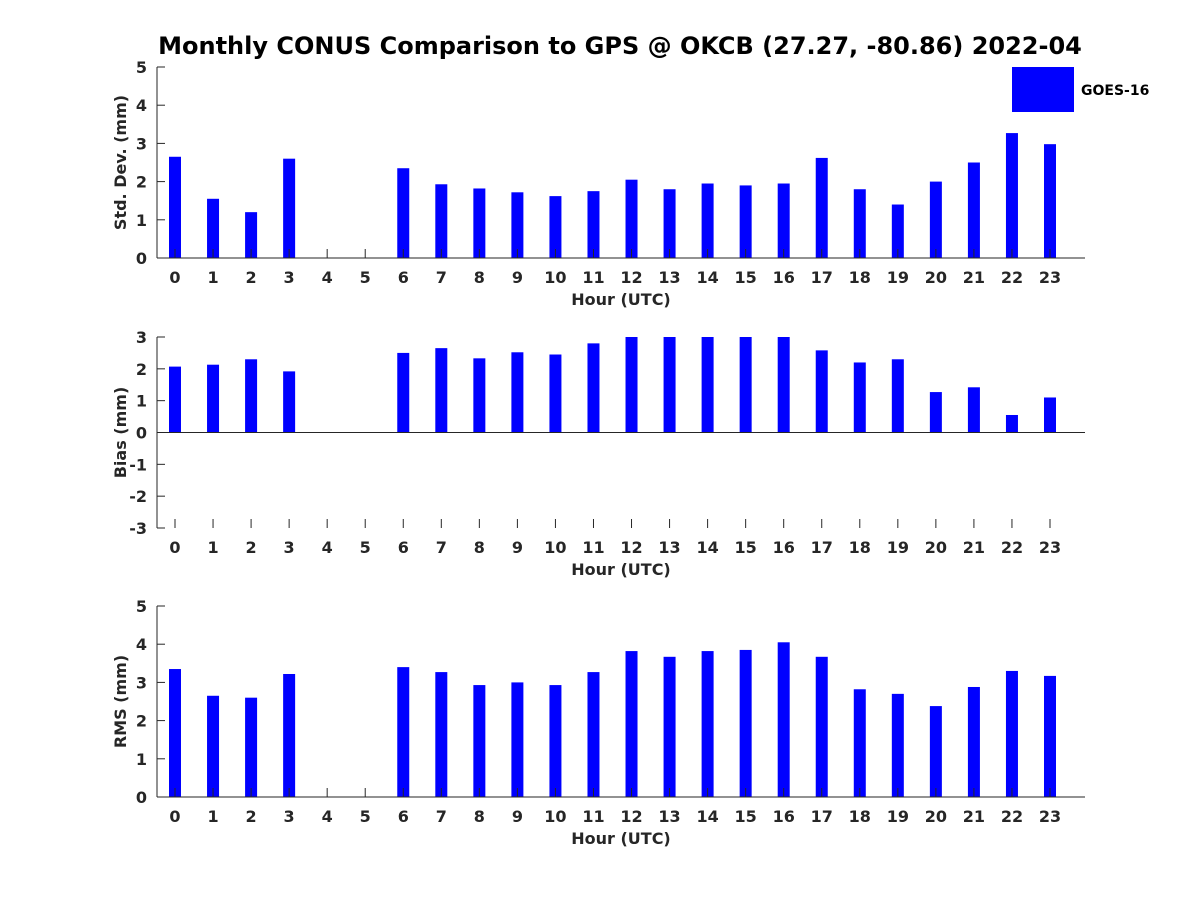 The width and height of the screenshot is (1200, 900). Describe the element at coordinates (141, 606) in the screenshot. I see `y-tick-label-panel3-5: 5` at that location.